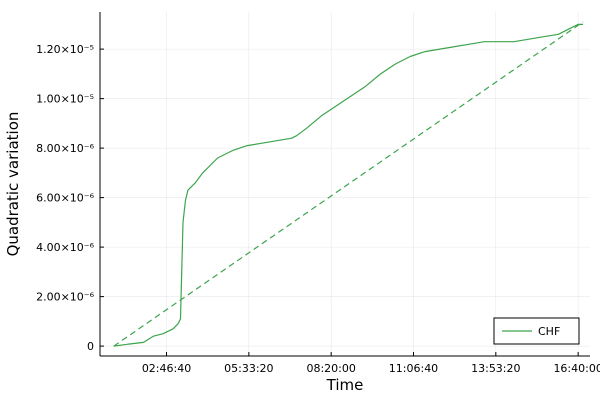  Describe the element at coordinates (166, 368) in the screenshot. I see `x-tick-label: 02:46:40` at that location.